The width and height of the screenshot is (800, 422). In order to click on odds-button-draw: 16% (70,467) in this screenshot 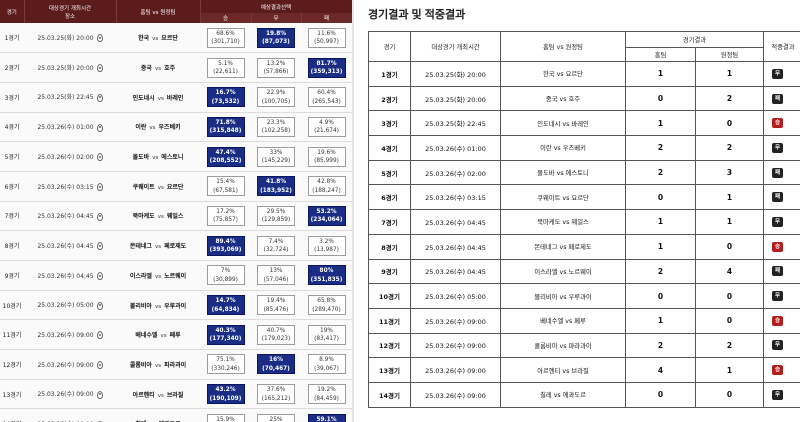, I will do `click(276, 364)`.